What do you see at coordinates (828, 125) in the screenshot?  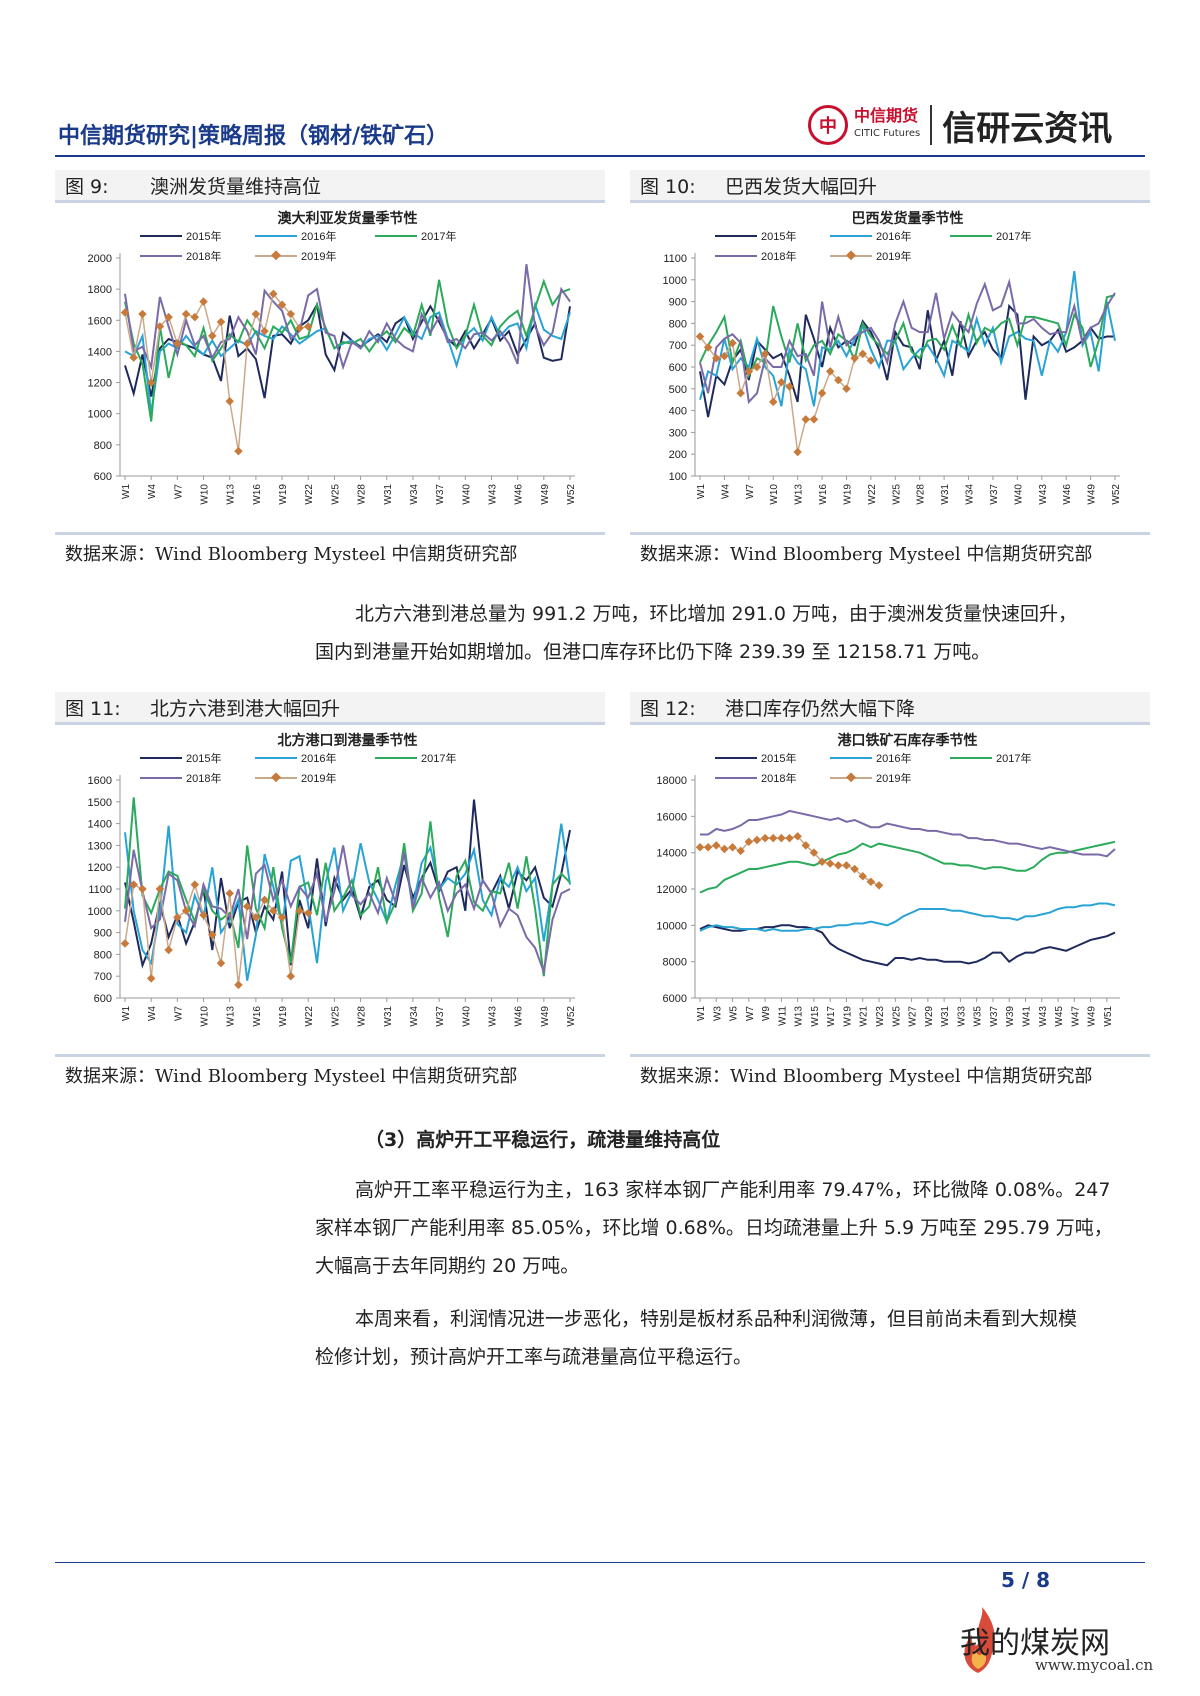 I see `citic-emblem-icon: 中` at bounding box center [828, 125].